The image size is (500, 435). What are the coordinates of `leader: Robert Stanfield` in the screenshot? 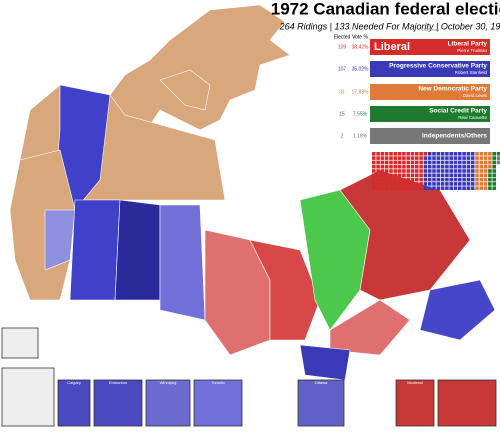 It's located at (471, 72).